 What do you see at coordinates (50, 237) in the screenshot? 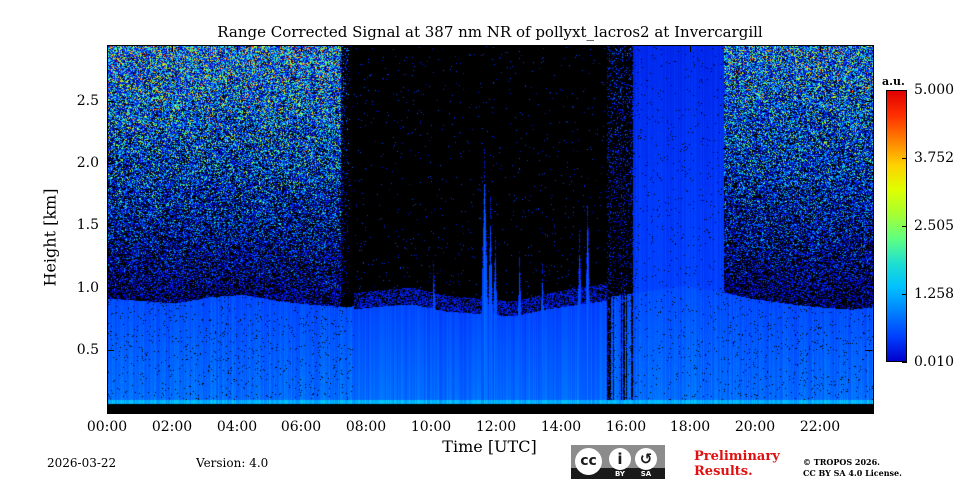
I see `y-axis-label: Height [km]` at bounding box center [50, 237].